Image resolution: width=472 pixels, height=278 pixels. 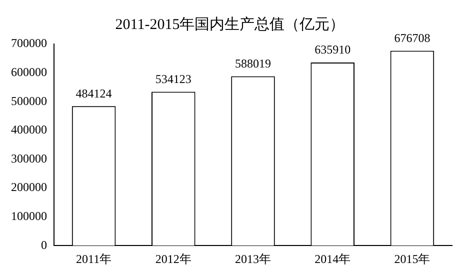 What do you see at coordinates (412, 259) in the screenshot?
I see `x-tick-label: 2015年` at bounding box center [412, 259].